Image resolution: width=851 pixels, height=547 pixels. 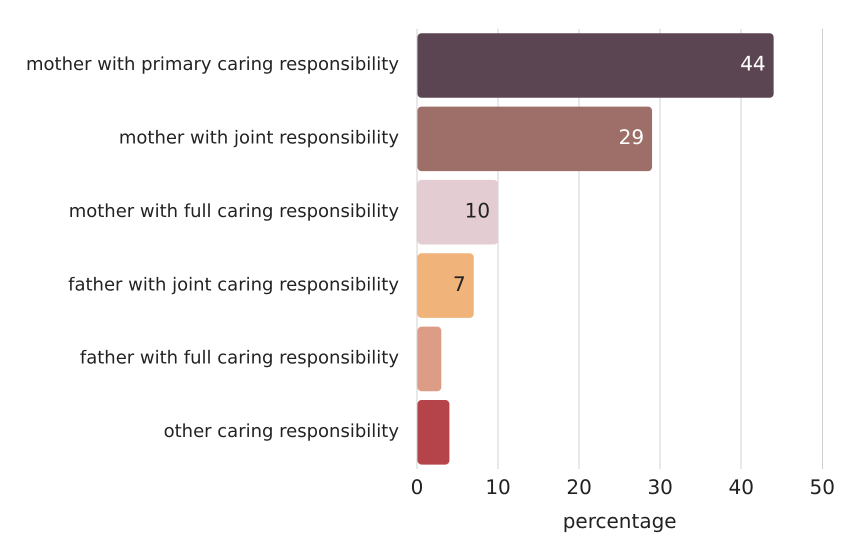 What do you see at coordinates (417, 487) in the screenshot?
I see `x-tick-label: 0` at bounding box center [417, 487].